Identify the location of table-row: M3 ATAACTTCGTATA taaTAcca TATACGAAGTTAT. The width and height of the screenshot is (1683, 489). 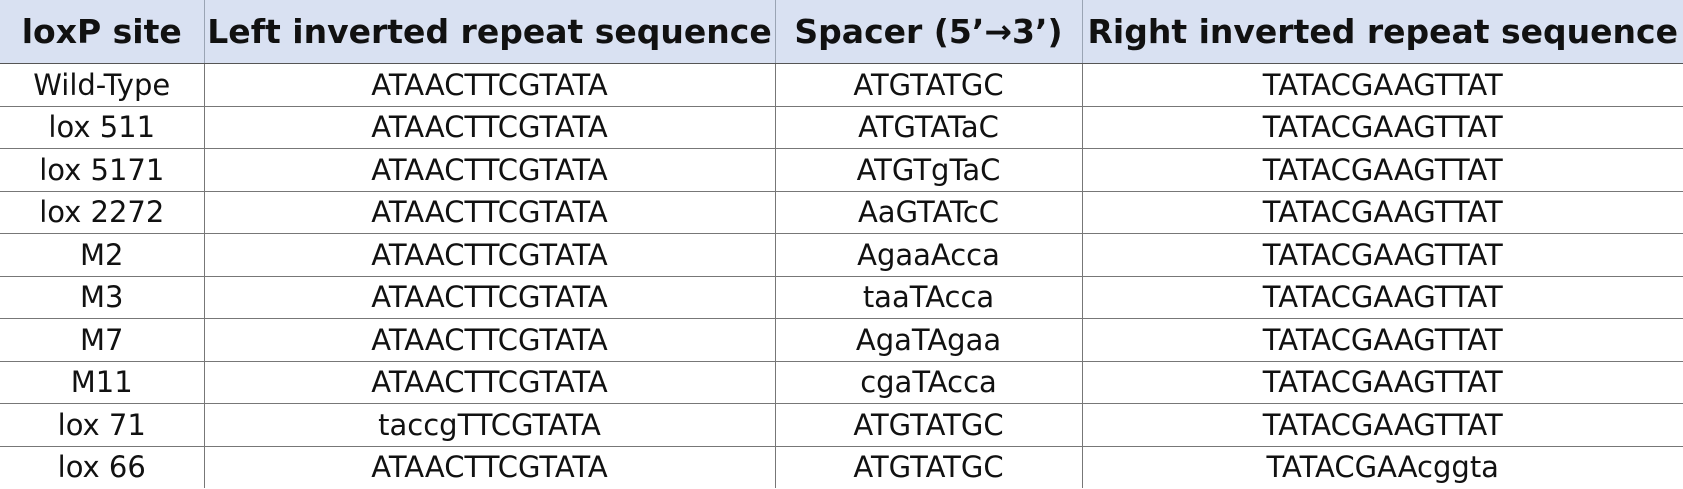
(841, 297).